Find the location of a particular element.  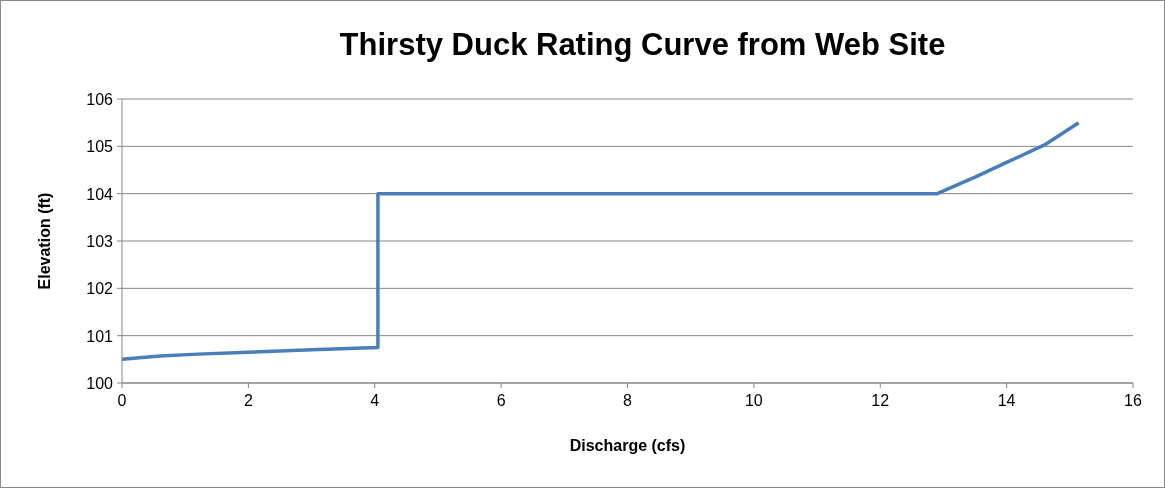

x-tick-label: 6 is located at coordinates (501, 400).